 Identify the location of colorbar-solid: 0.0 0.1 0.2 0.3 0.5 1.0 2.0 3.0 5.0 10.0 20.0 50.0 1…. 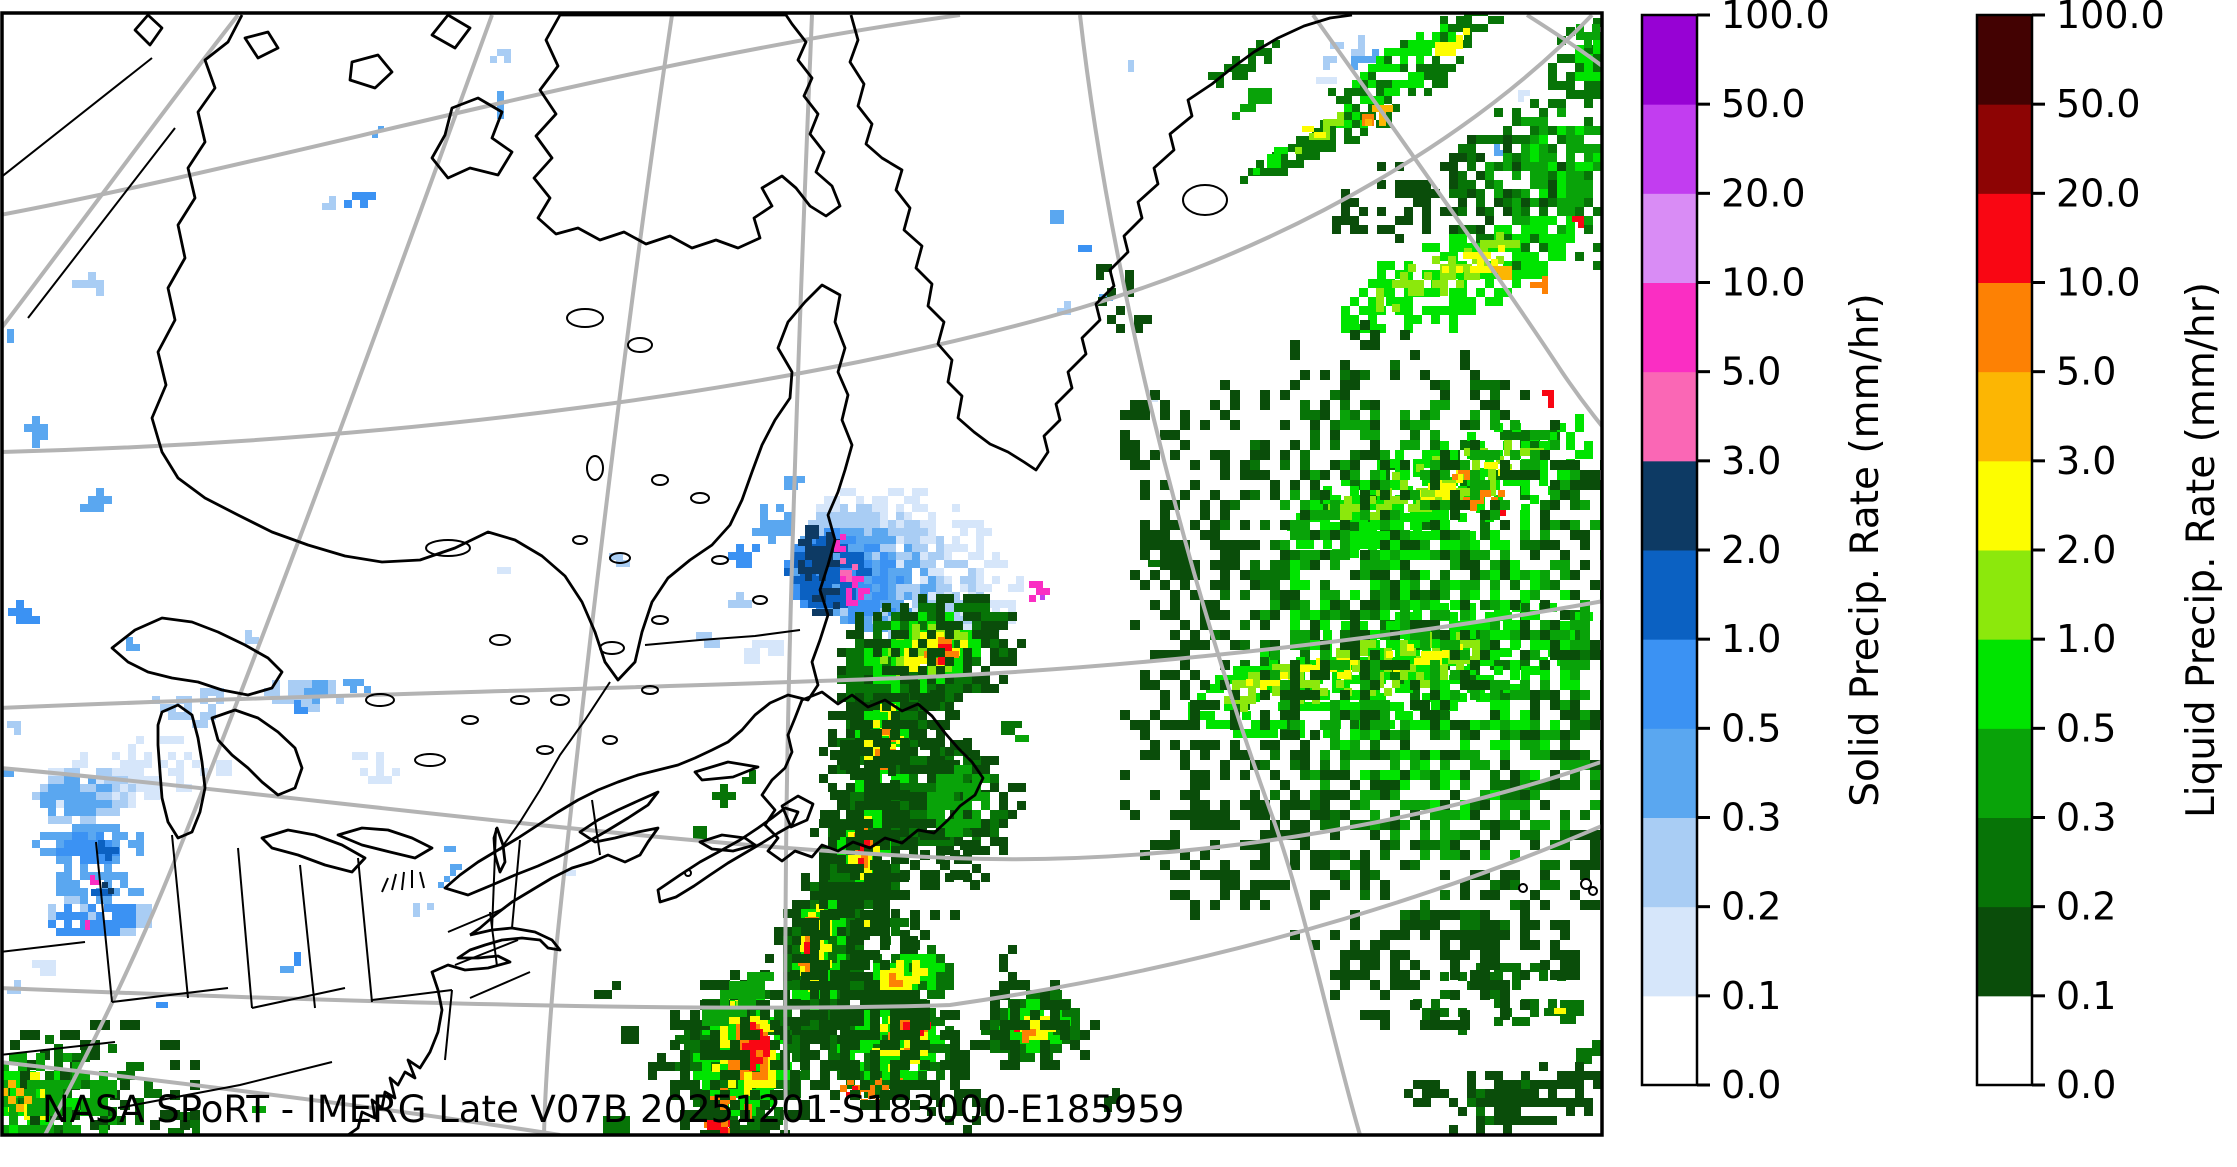
(1735, 553).